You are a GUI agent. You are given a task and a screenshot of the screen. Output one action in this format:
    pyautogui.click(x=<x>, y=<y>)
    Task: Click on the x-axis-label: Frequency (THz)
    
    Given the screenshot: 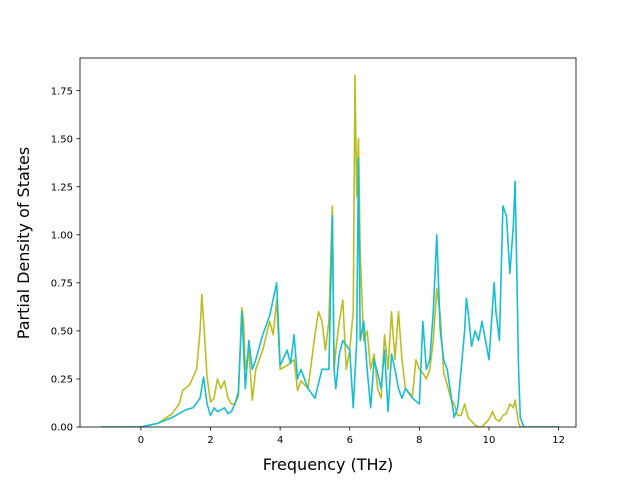 What is the action you would take?
    pyautogui.click(x=328, y=464)
    